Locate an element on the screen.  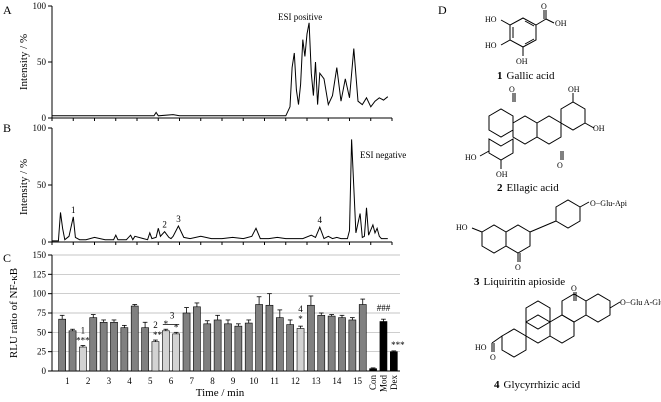
liquiritin-glu-api: O−Glu-Api is located at coordinates (609, 203).